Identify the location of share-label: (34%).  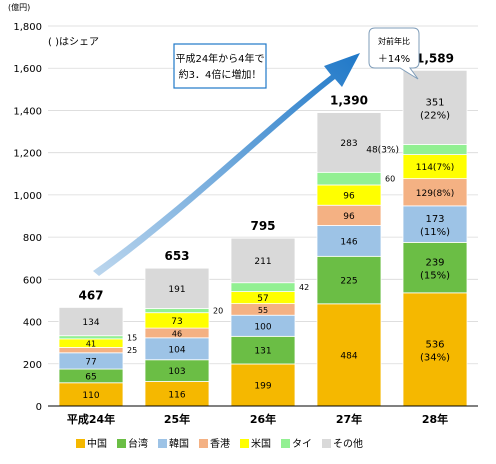
(435, 357).